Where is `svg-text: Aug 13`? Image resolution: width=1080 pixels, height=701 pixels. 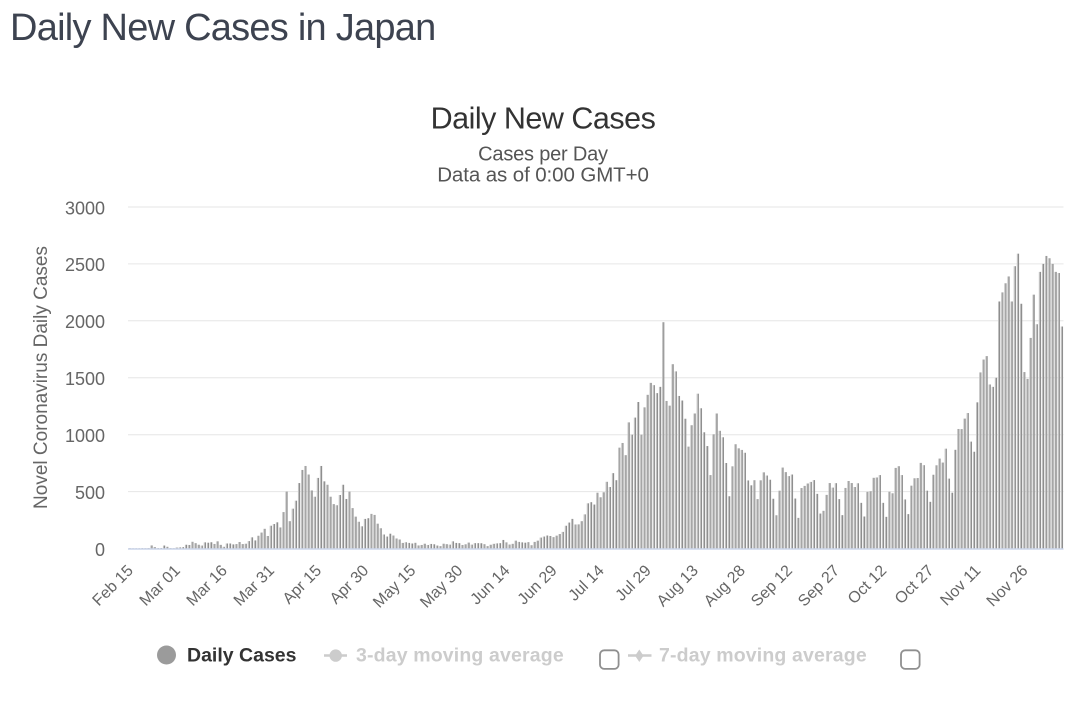 svg-text: Aug 13 is located at coordinates (678, 586).